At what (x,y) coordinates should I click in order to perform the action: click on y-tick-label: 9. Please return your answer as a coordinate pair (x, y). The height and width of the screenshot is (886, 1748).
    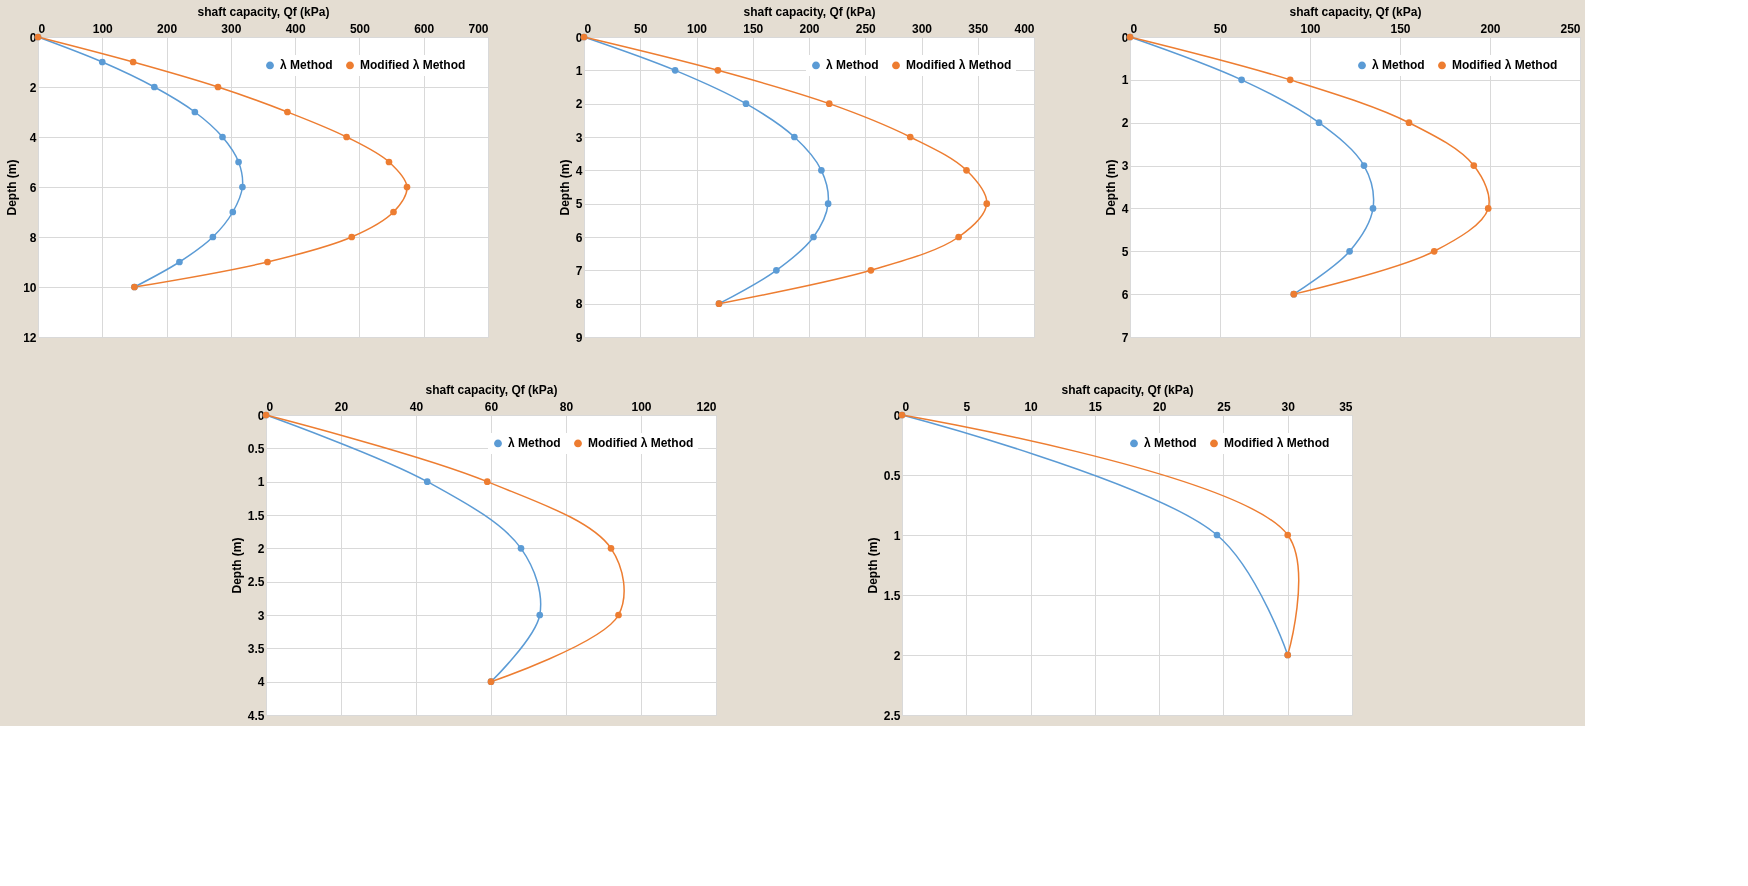
    Looking at the image, I should click on (579, 337).